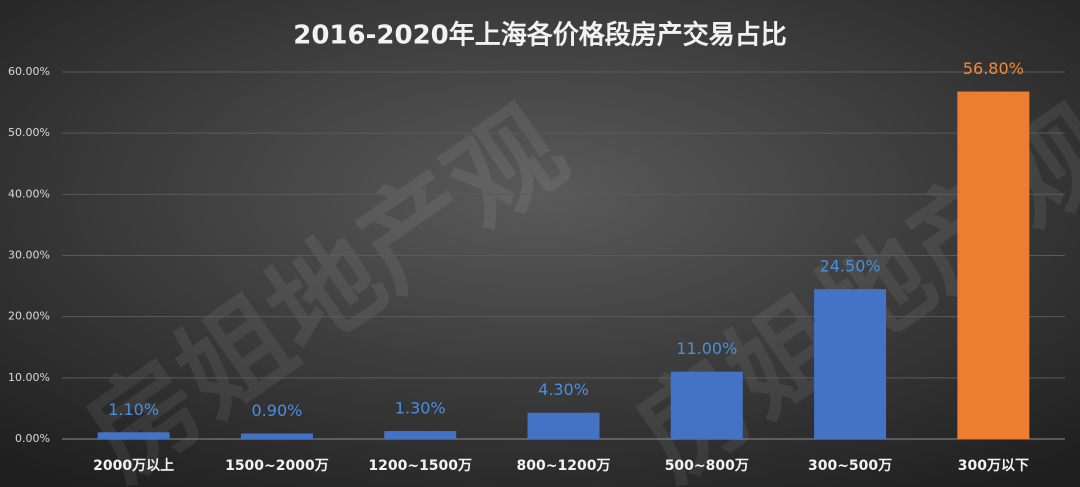 This screenshot has width=1080, height=487. What do you see at coordinates (993, 68) in the screenshot?
I see `data-label: 56.80%` at bounding box center [993, 68].